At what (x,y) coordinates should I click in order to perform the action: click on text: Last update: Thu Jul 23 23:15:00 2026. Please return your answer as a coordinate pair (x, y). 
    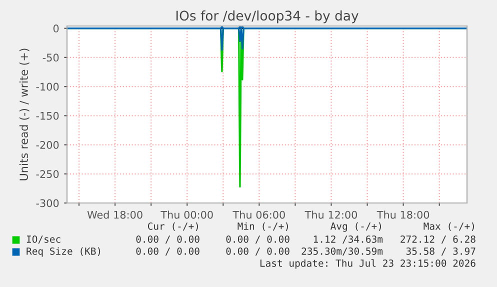
    Looking at the image, I should click on (368, 264).